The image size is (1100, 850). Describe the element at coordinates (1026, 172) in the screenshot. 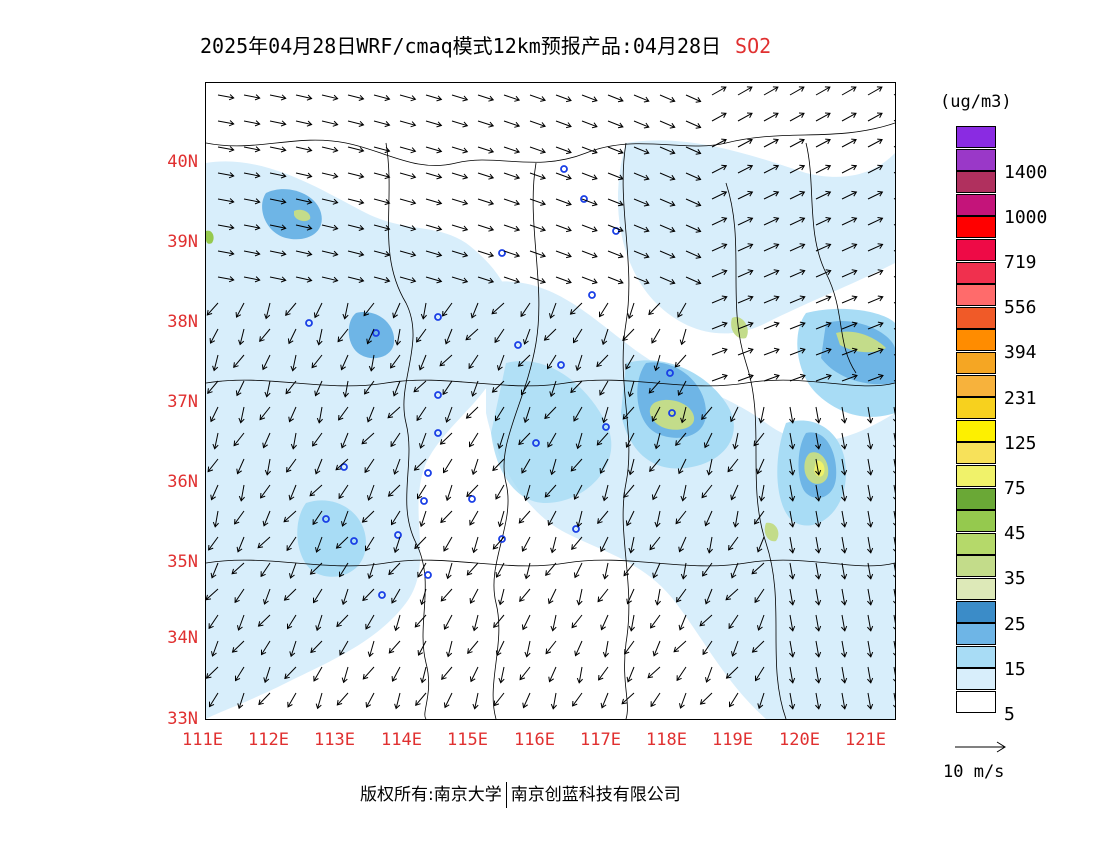

I see `legend-tick-label: 1400` at that location.